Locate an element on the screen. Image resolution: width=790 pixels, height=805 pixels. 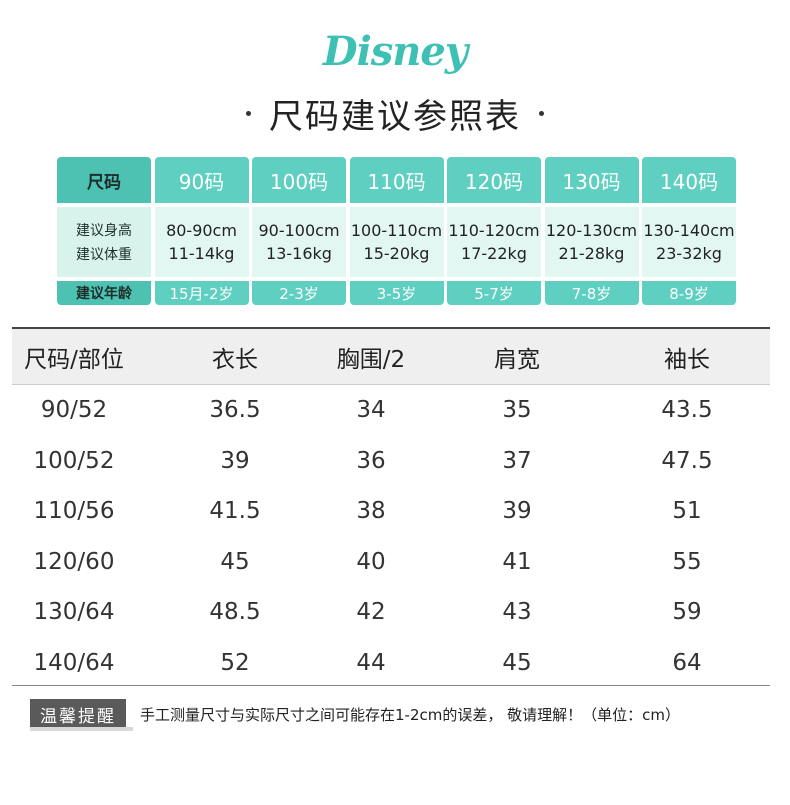
measurement-cell: 47.5 is located at coordinates (687, 460).